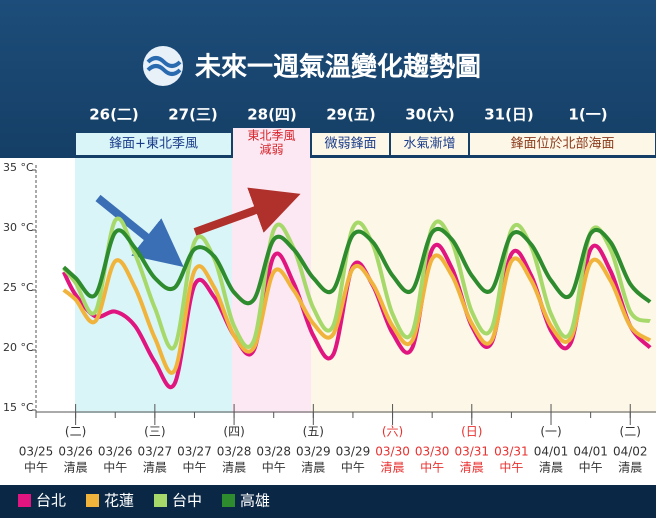 The height and width of the screenshot is (518, 656). I want to click on weekday-label: (六), so click(392, 432).